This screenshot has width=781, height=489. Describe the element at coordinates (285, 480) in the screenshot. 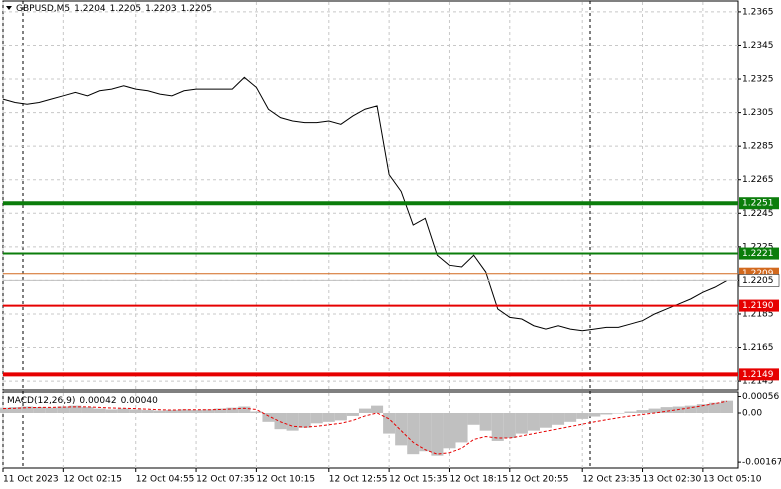

I see `x-tick-label: 12 Oct 10:15` at that location.